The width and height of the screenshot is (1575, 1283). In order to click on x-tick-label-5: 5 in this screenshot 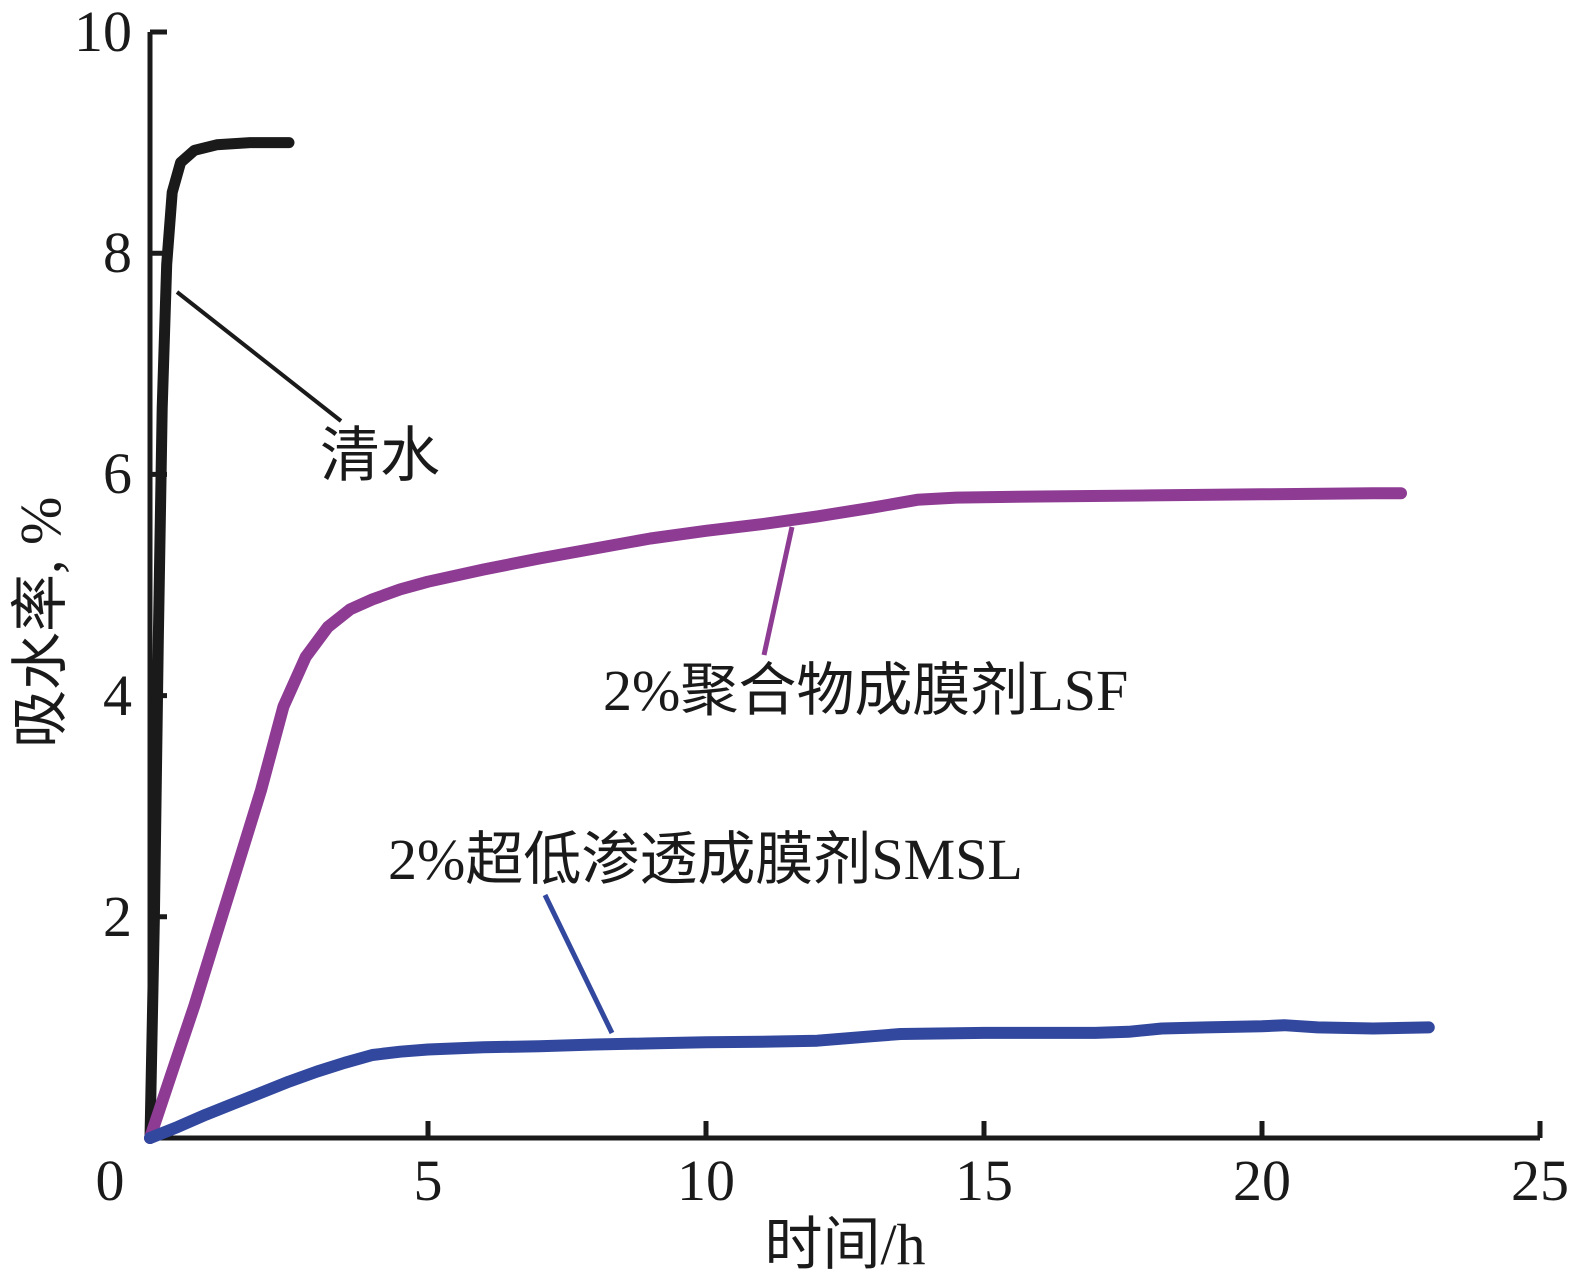, I will do `click(428, 1180)`.